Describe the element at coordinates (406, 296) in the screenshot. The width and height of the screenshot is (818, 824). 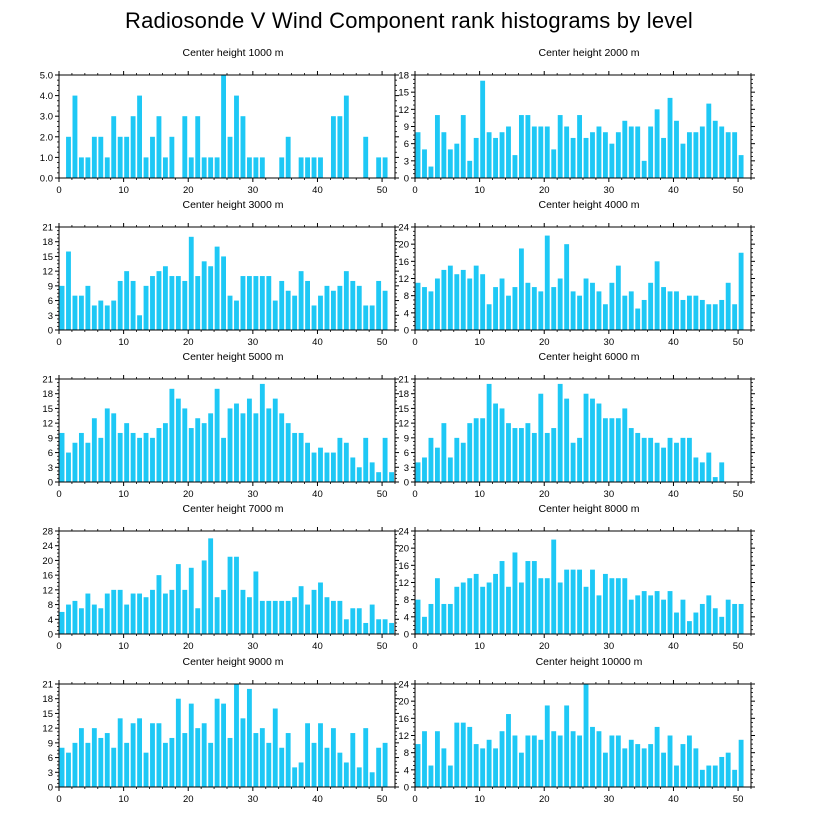
I see `y-tick-label: 8` at that location.